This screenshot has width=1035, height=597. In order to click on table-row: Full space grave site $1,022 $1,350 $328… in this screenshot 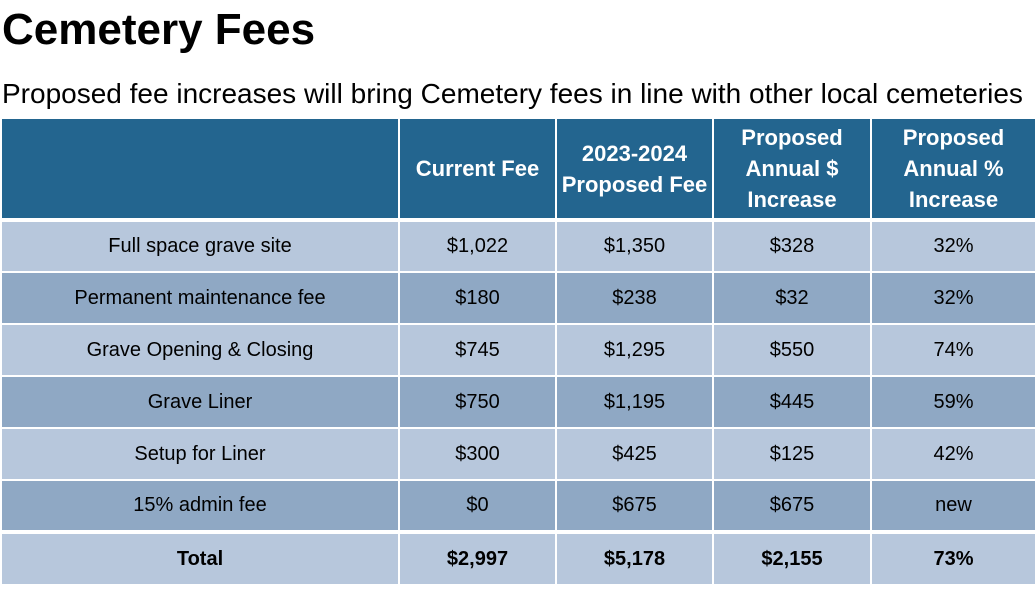, I will do `click(518, 245)`.